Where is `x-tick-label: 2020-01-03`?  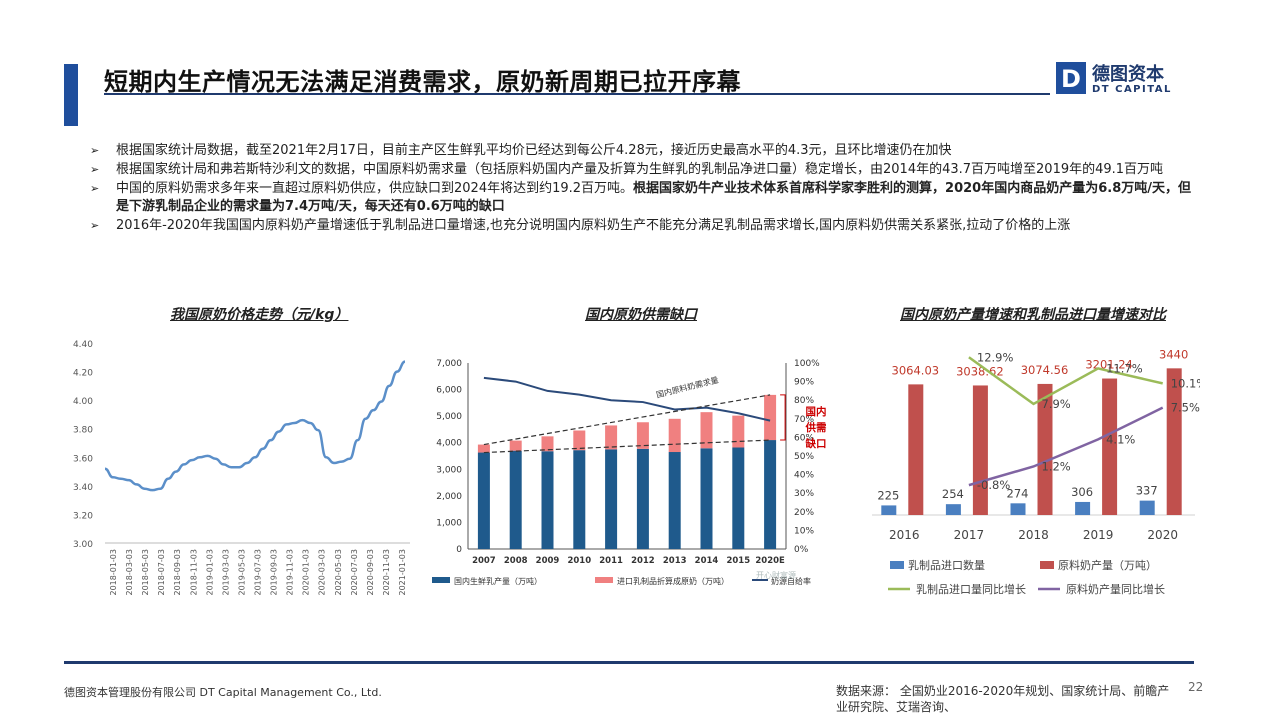 x-tick-label: 2020-01-03 is located at coordinates (306, 572).